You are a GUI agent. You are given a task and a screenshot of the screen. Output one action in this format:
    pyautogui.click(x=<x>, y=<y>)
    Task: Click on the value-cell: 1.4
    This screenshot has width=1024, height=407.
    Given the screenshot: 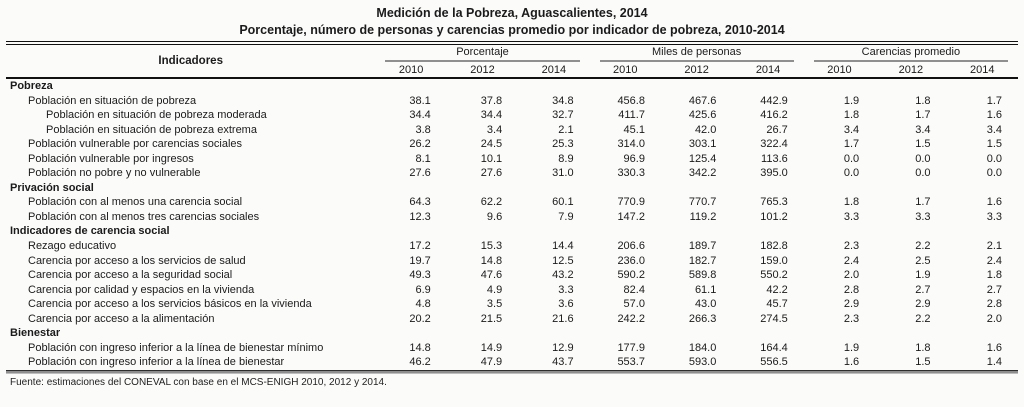 What is the action you would take?
    pyautogui.click(x=994, y=362)
    